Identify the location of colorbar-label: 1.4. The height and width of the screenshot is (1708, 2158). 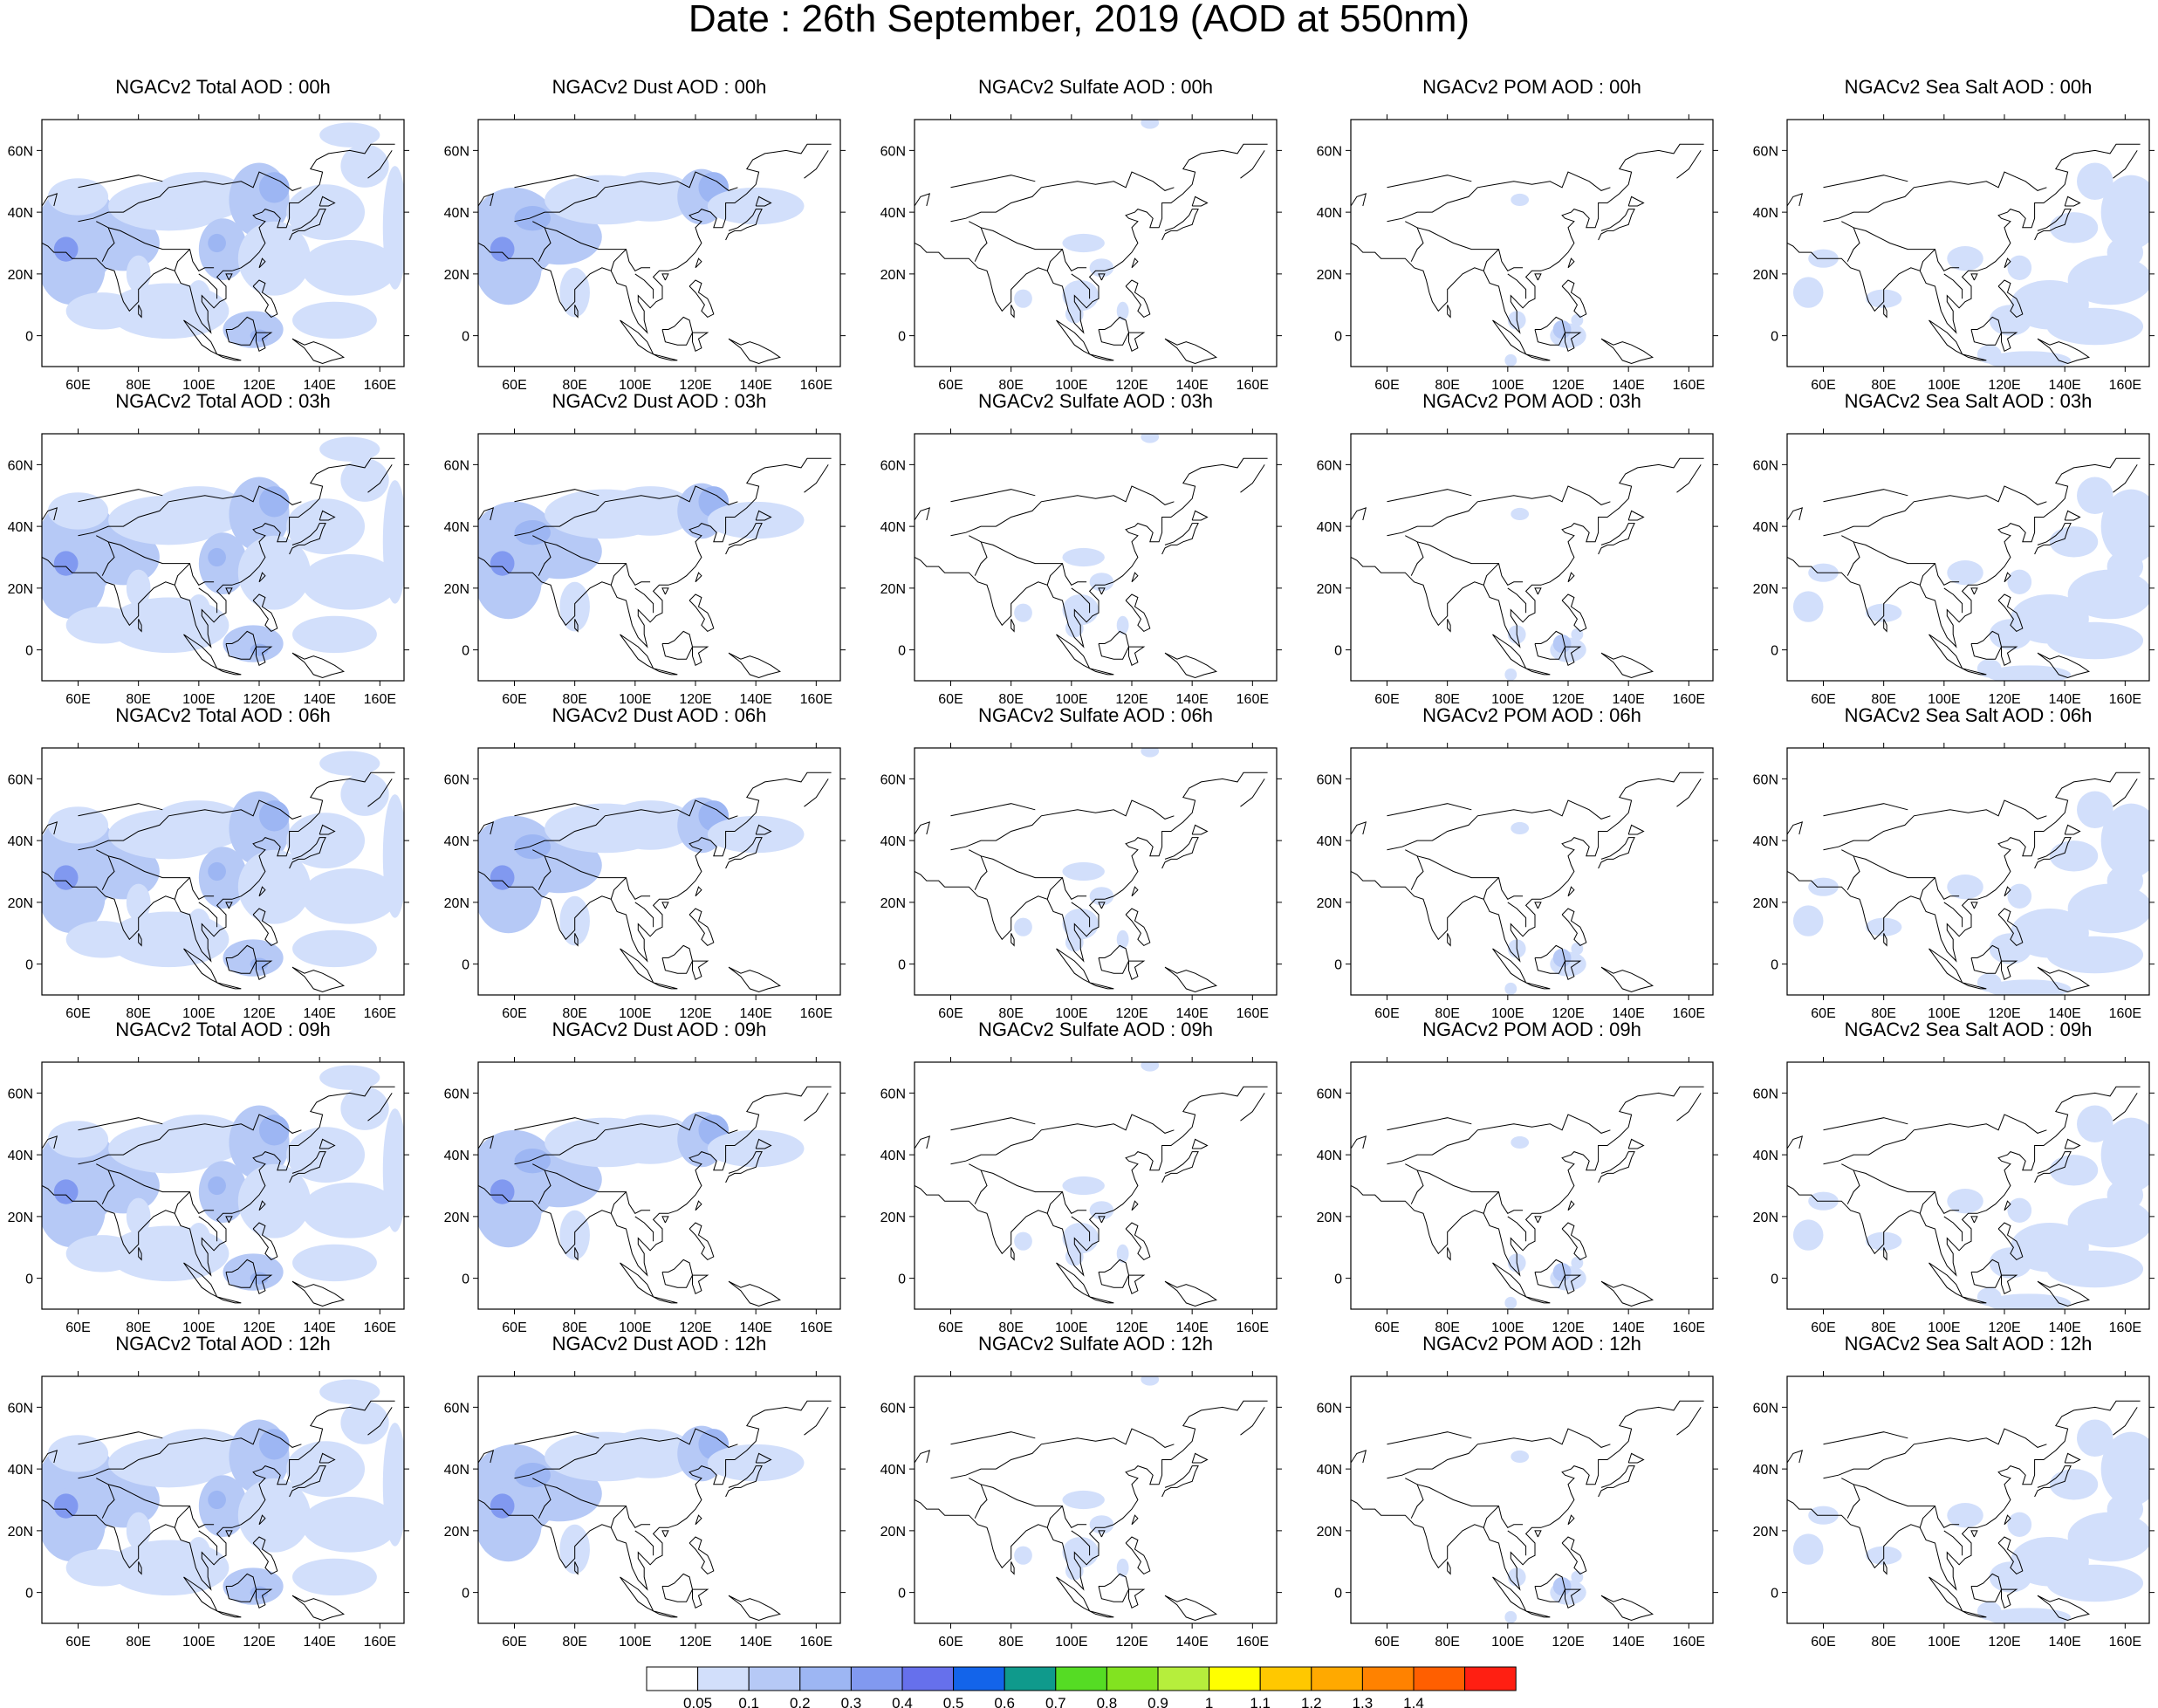
(1413, 1701).